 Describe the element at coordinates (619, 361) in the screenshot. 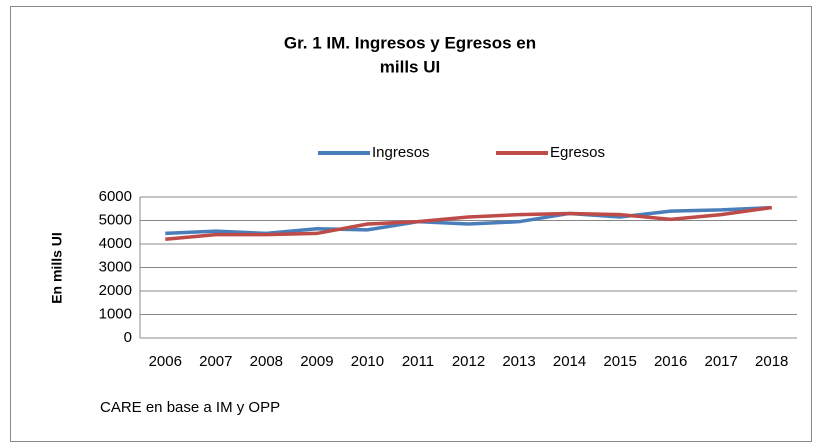

I see `x-tick-label: 2015` at that location.